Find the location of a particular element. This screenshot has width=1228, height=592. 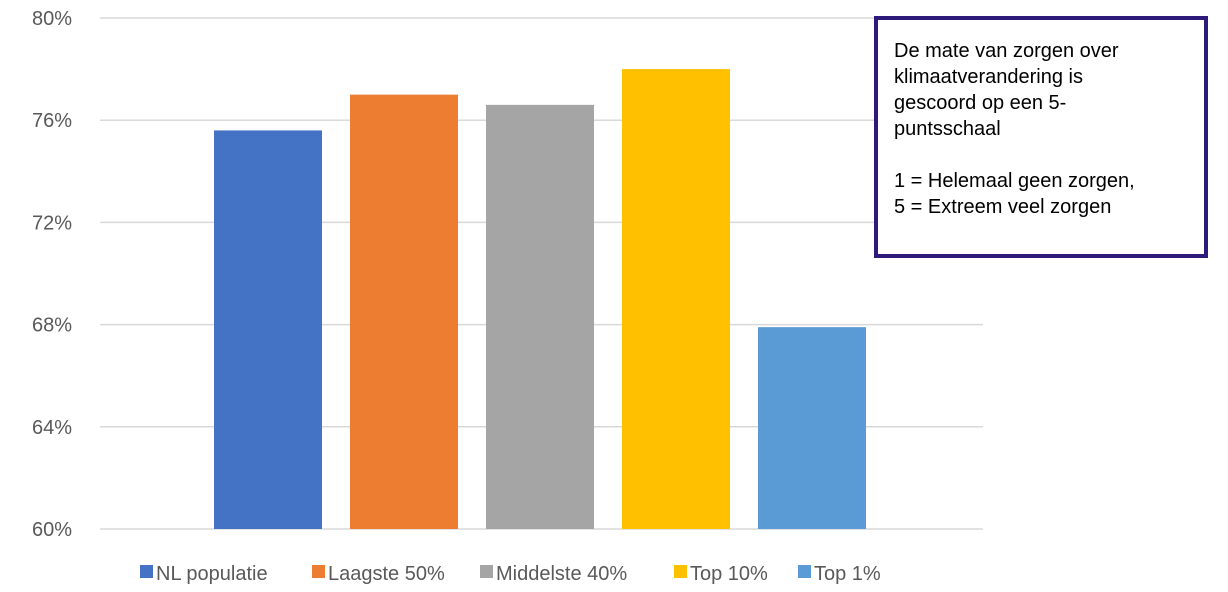

bar-nl-populatie is located at coordinates (268, 330).